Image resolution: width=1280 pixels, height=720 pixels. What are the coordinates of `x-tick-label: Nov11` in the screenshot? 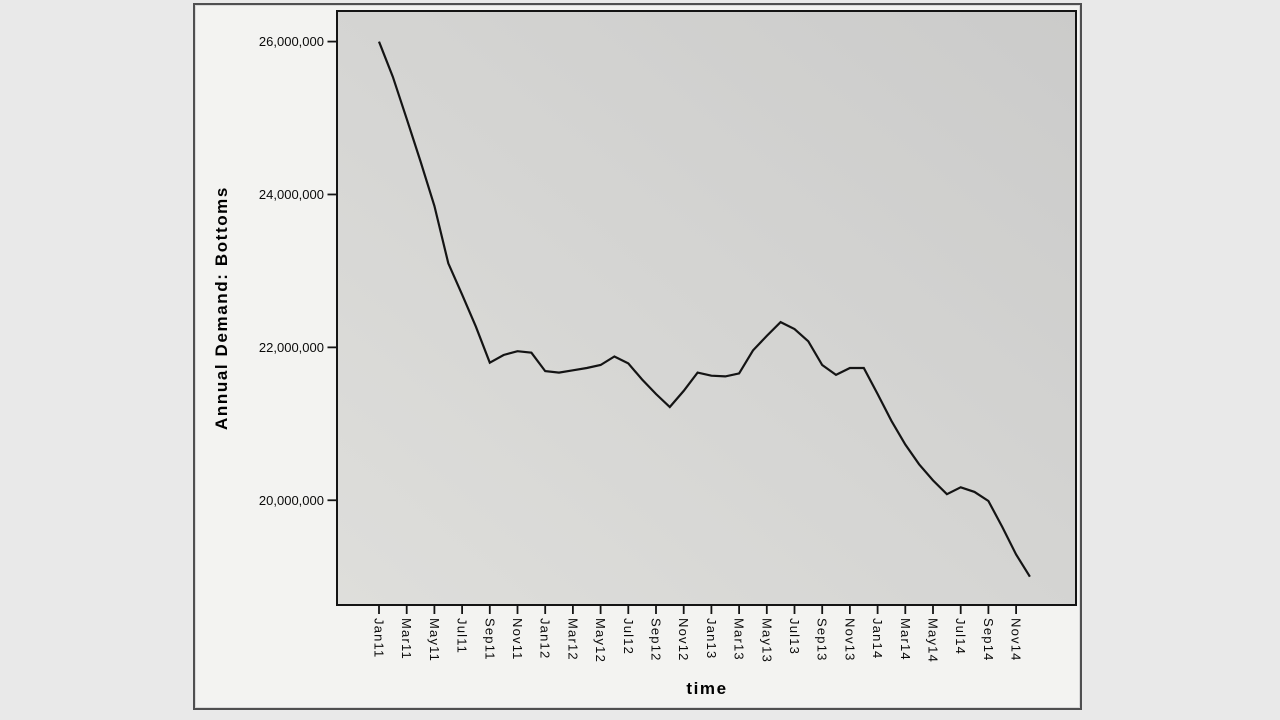 It's located at (517, 639).